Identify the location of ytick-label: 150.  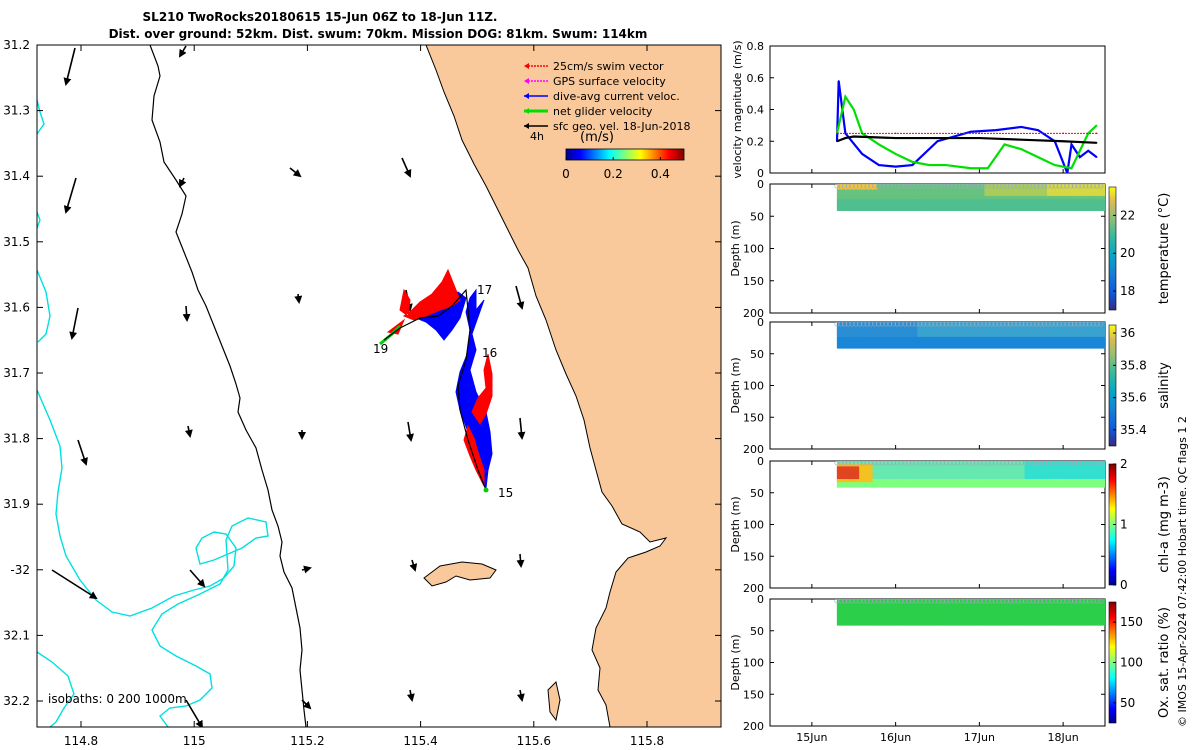
(753, 281).